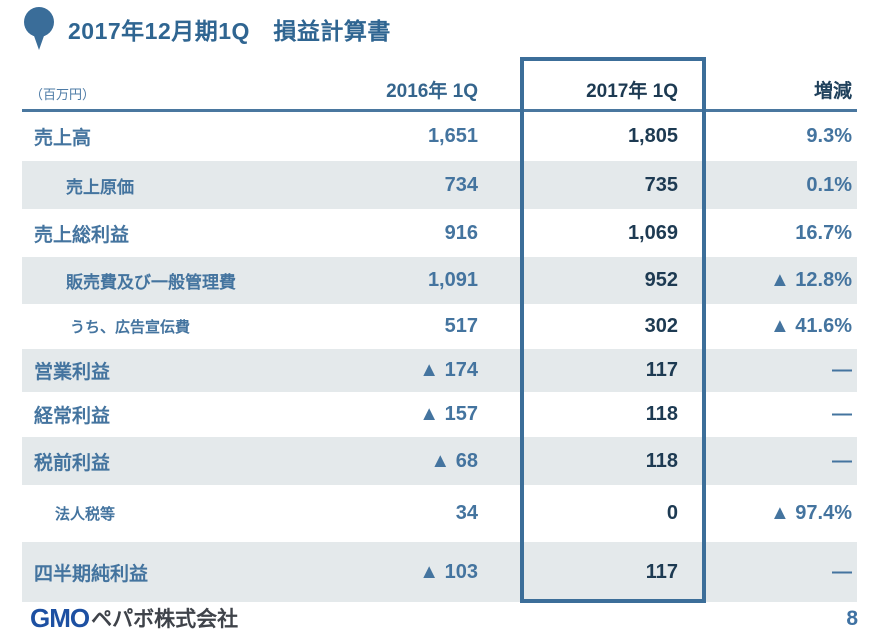 This screenshot has width=881, height=642. Describe the element at coordinates (439, 233) in the screenshot. I see `table-row: 売上総利益 916 1,069 16.7%` at that location.